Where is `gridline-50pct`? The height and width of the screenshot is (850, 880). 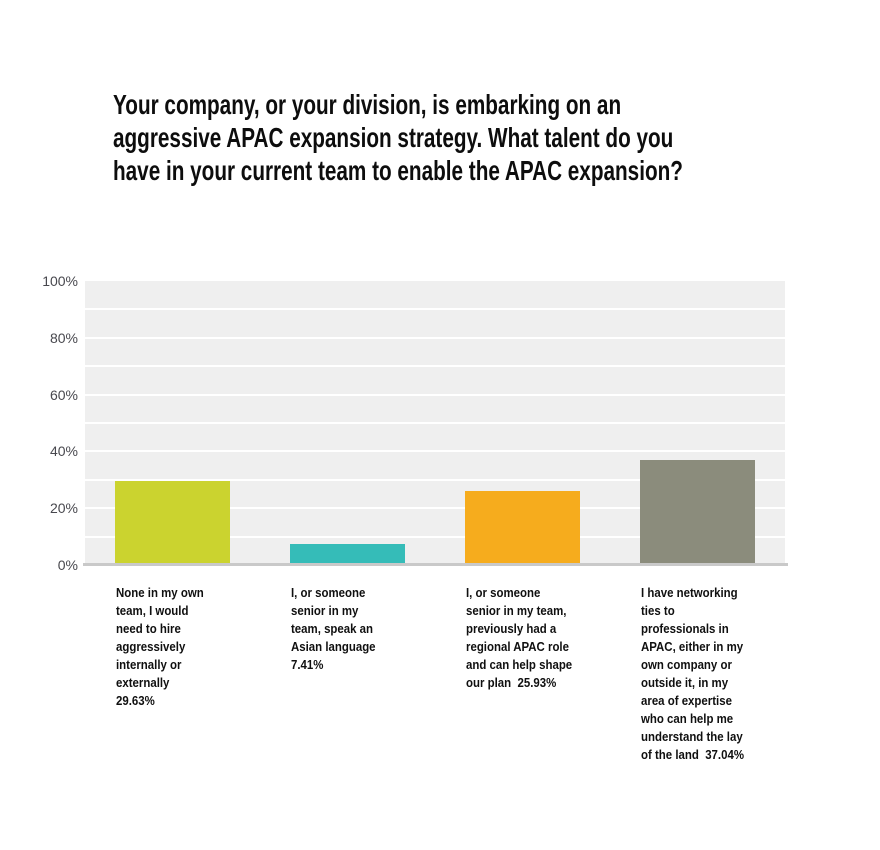
gridline-50pct is located at coordinates (435, 423).